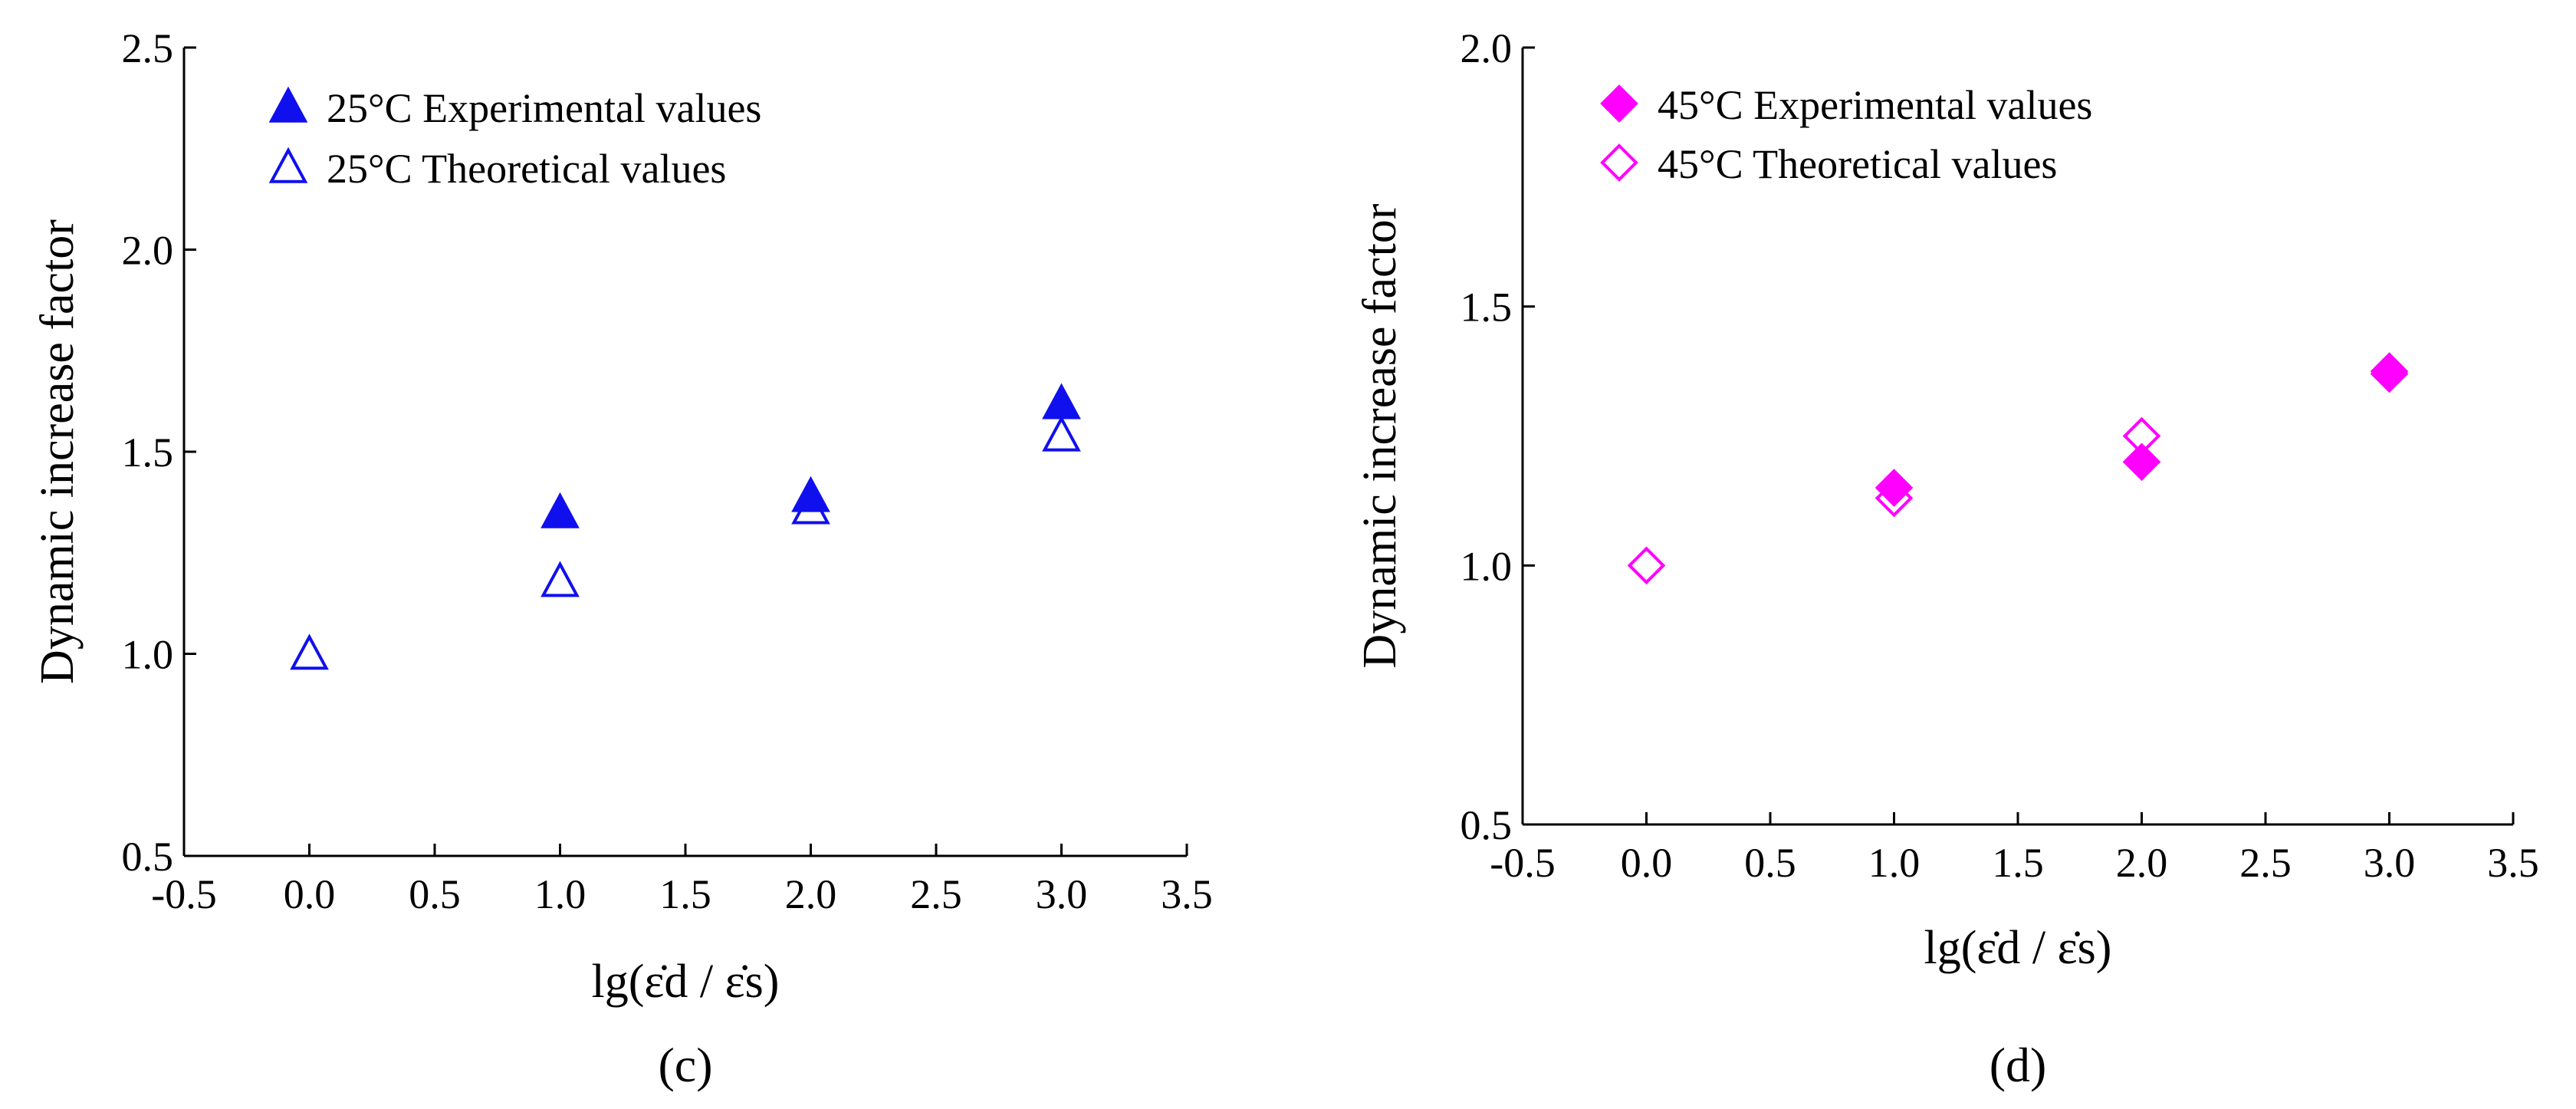 The height and width of the screenshot is (1109, 2576). What do you see at coordinates (544, 108) in the screenshot?
I see `legend-entry: 25°C Experimental values` at bounding box center [544, 108].